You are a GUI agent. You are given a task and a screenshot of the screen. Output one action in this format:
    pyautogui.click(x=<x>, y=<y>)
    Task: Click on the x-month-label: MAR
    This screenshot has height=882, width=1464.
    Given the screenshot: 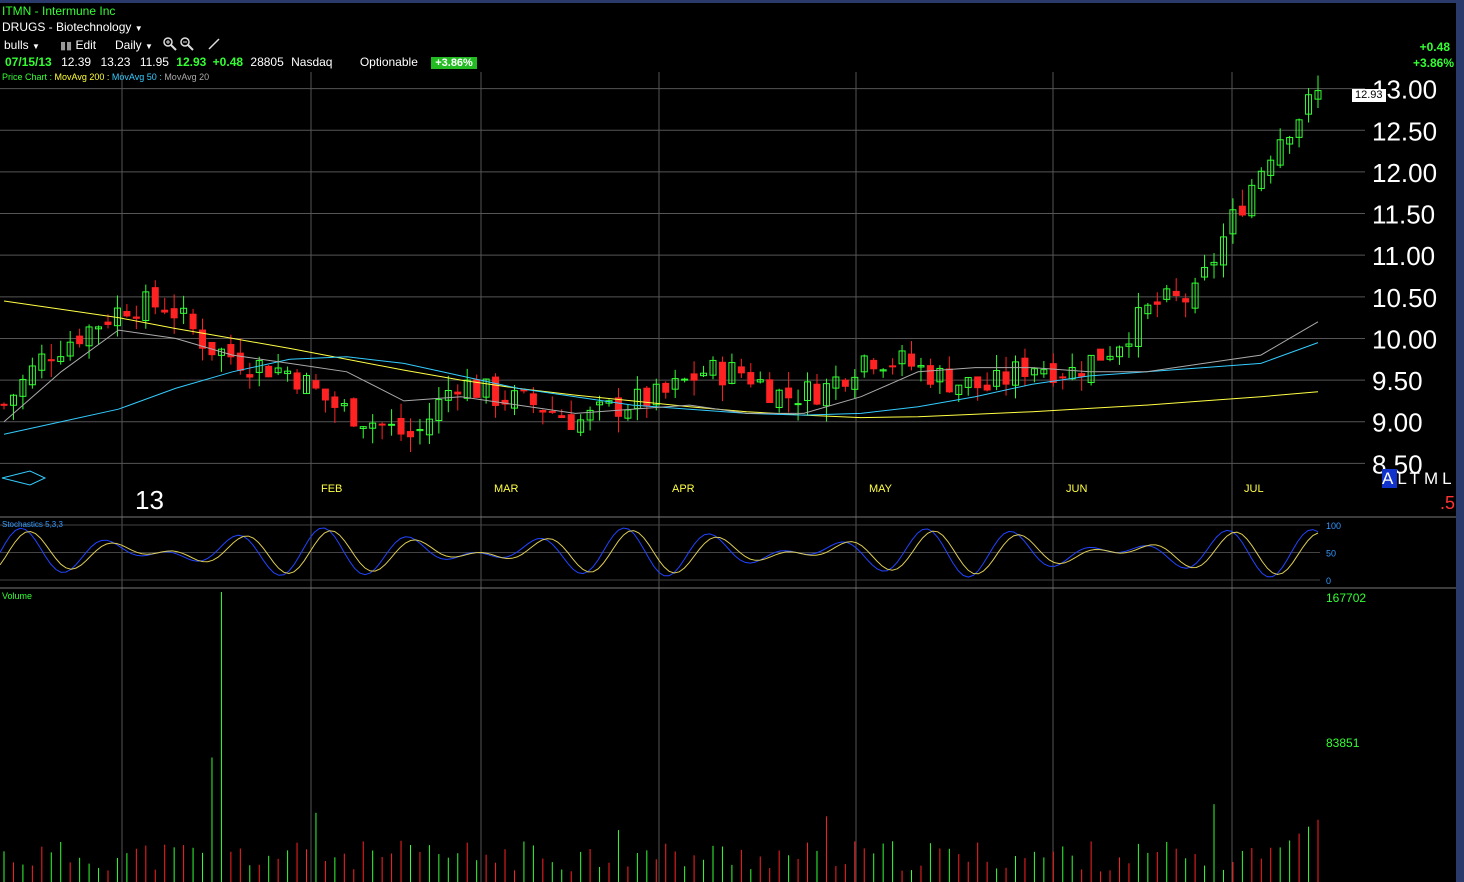 What is the action you would take?
    pyautogui.click(x=506, y=489)
    